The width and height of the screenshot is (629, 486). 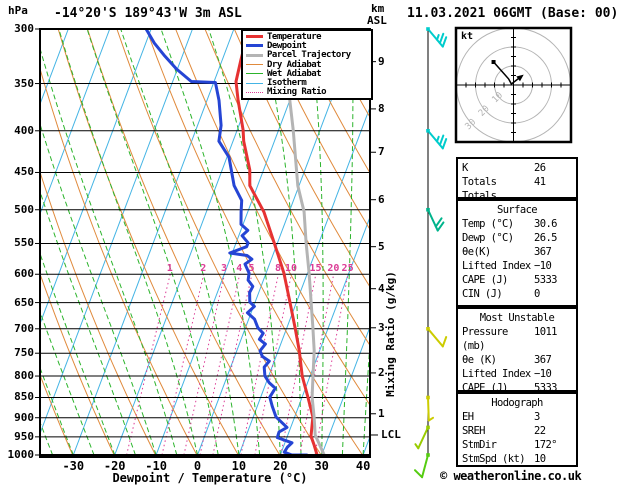 I want to click on temperature-tick-label: 40, so click(x=363, y=466).